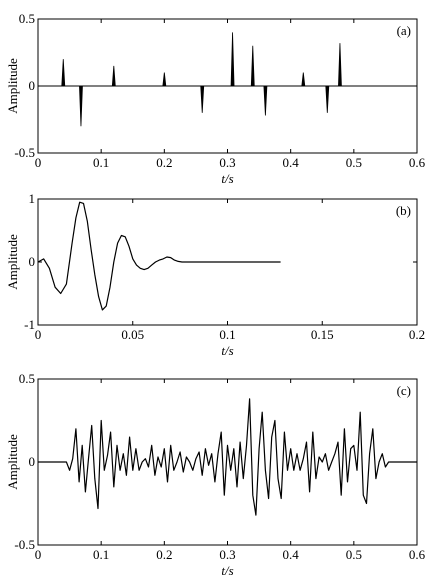 This screenshot has width=436, height=587. I want to click on y-tick-label: -1, so click(29, 324).